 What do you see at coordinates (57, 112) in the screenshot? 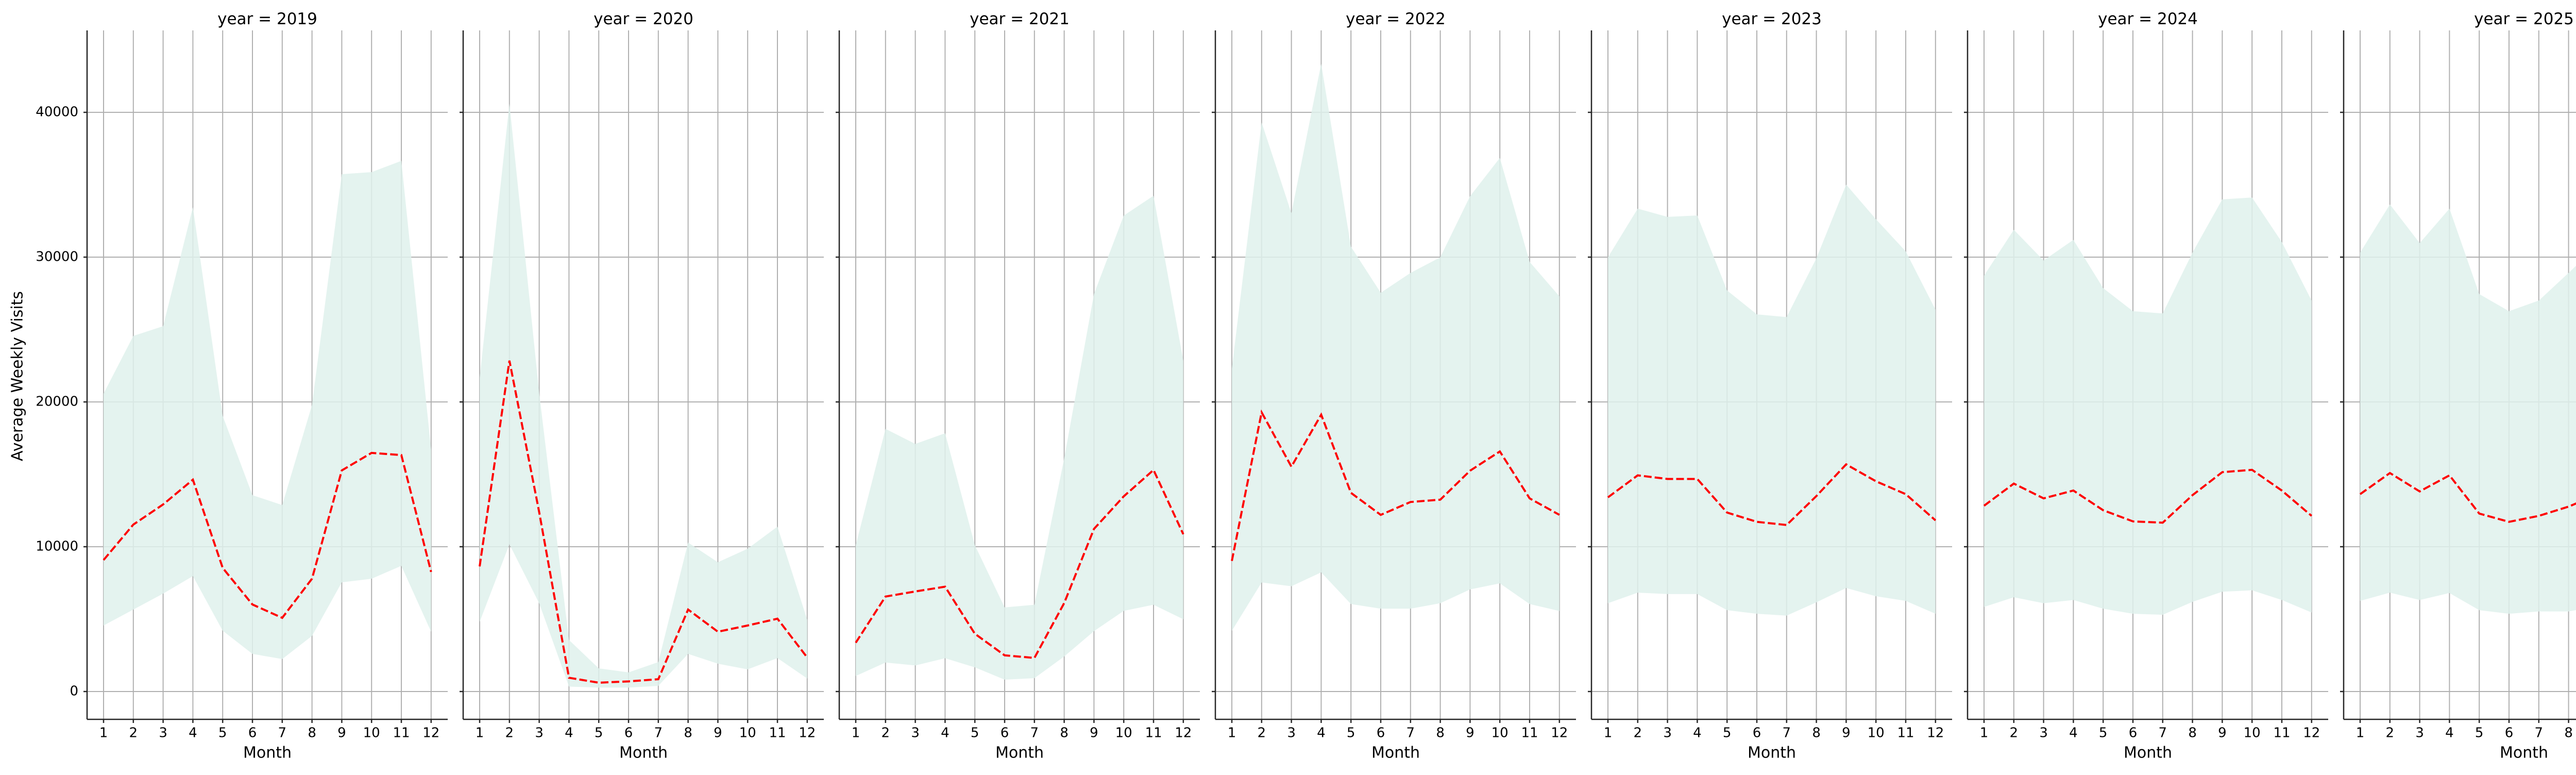
I see `y-tick-label: 40000` at bounding box center [57, 112].